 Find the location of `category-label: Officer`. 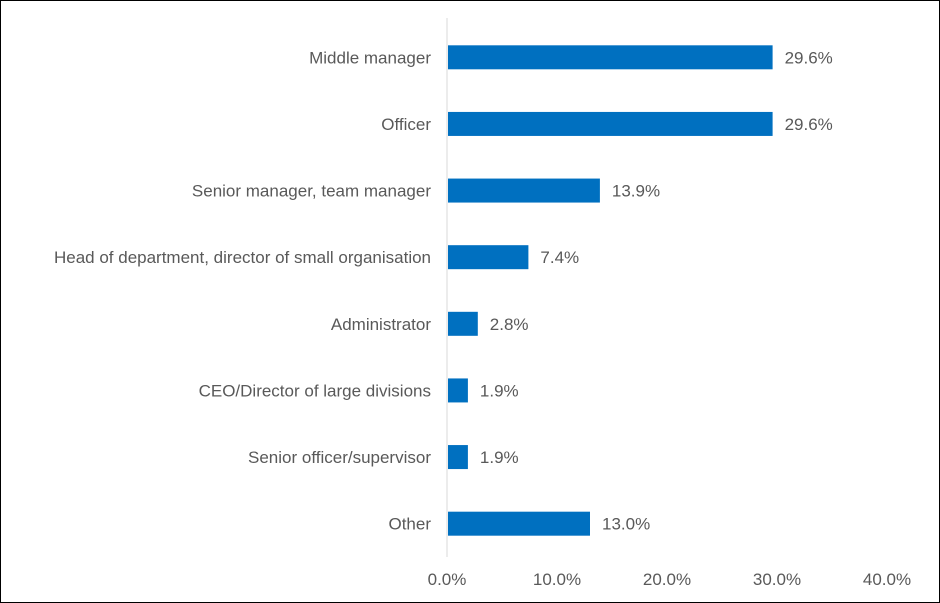

category-label: Officer is located at coordinates (406, 124).